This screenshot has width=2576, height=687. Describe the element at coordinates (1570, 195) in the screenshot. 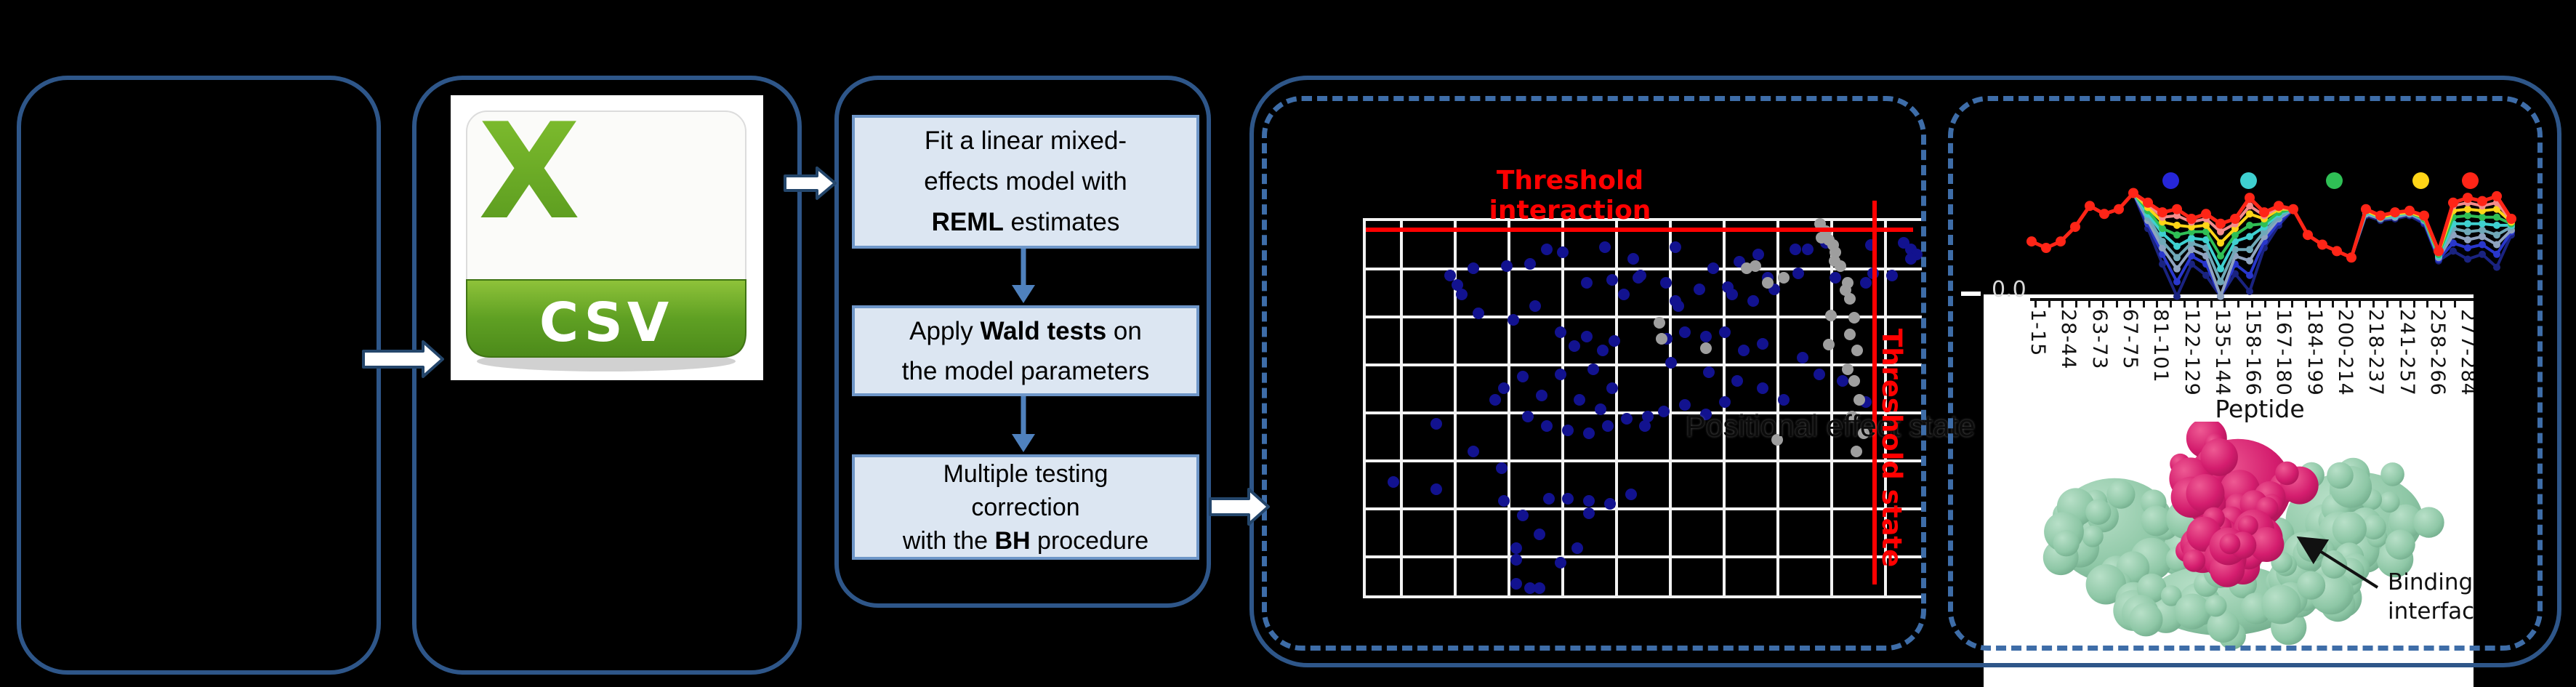

I see `threshold-interaction-label: Threshold interaction` at that location.